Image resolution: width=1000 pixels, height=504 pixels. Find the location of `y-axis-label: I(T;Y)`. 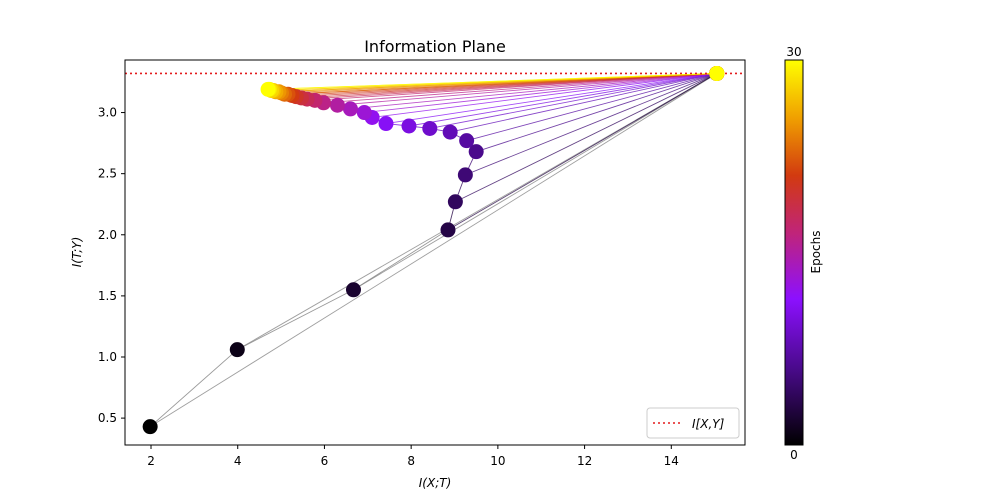

y-axis-label: I(T;Y) is located at coordinates (77, 252).